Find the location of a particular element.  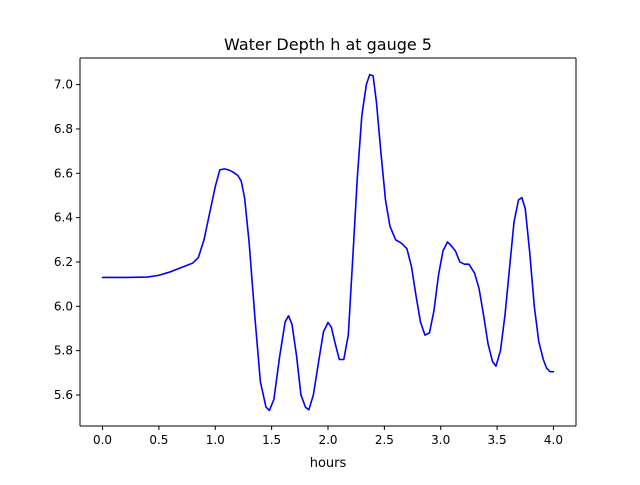

x-tick-label: 1.5 is located at coordinates (271, 440).